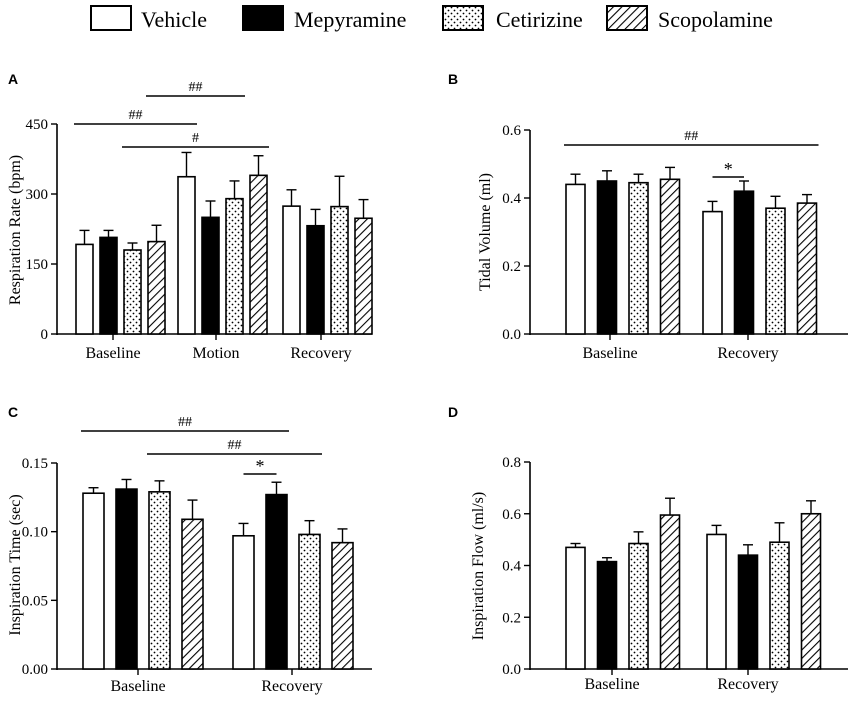 This screenshot has height=712, width=850. What do you see at coordinates (691, 136) in the screenshot?
I see `significance-label-b: ##` at bounding box center [691, 136].